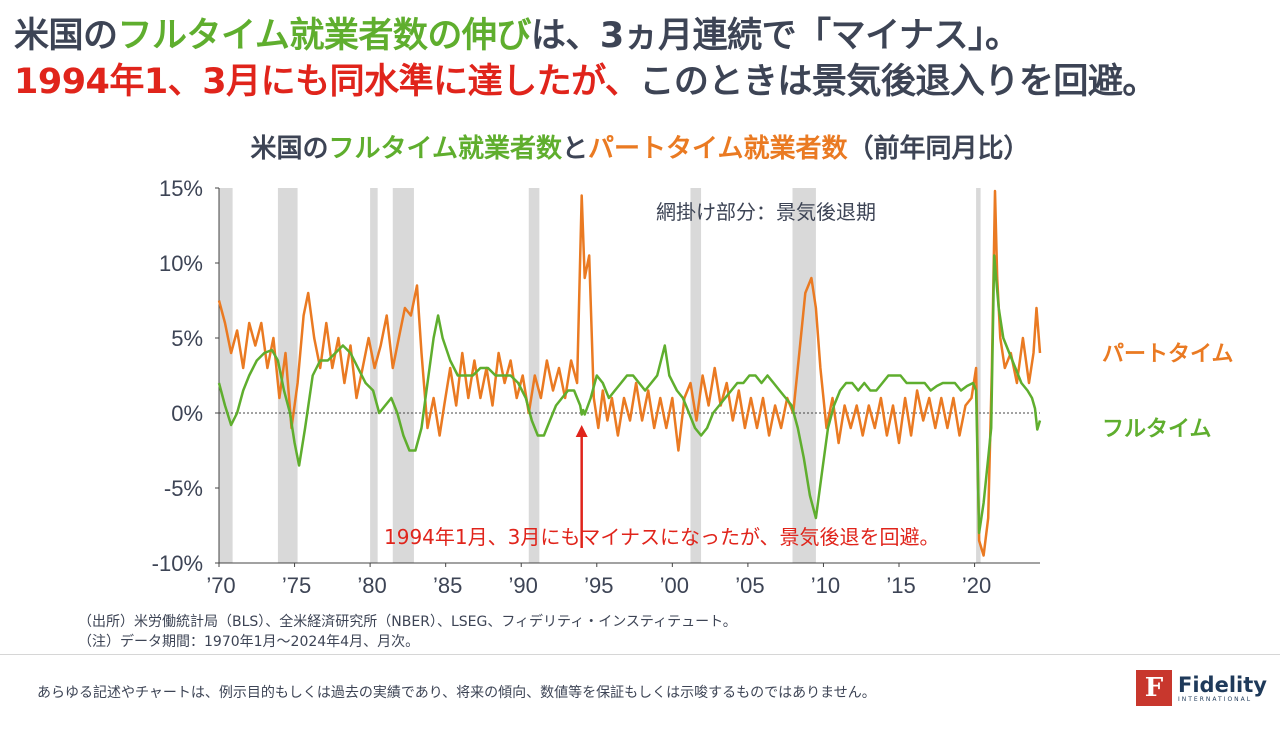 The image size is (1280, 734). Describe the element at coordinates (187, 338) in the screenshot. I see `y-tick-label: 5%` at that location.